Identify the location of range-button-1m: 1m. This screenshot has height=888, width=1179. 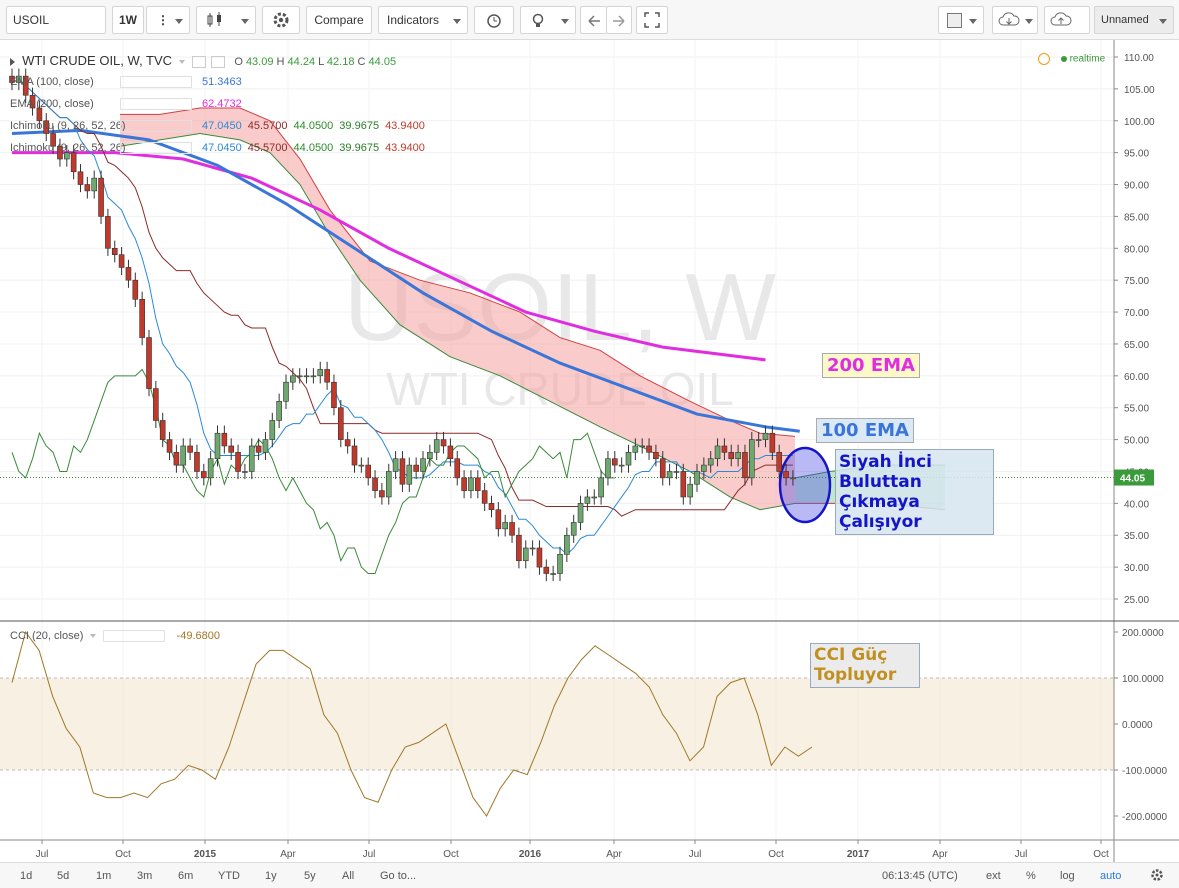
(104, 876).